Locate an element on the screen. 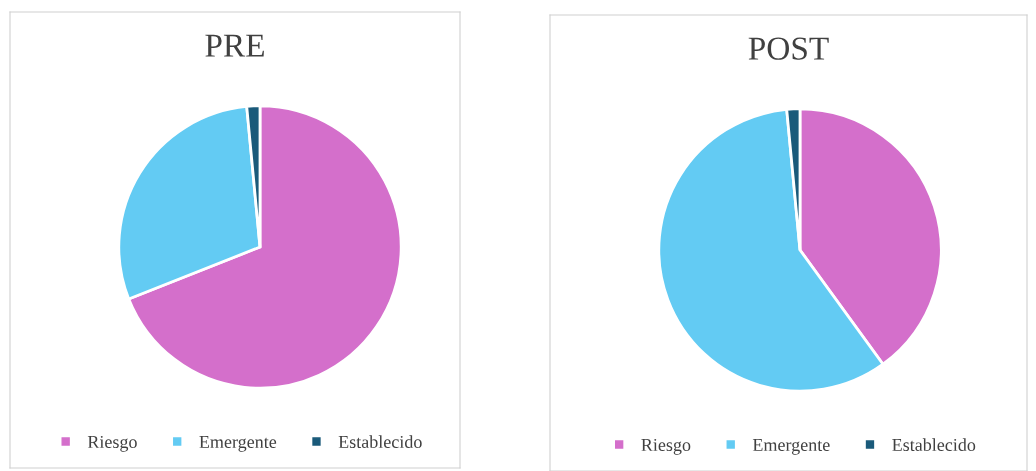 This screenshot has width=1036, height=471. chart-title: PRE is located at coordinates (234, 45).